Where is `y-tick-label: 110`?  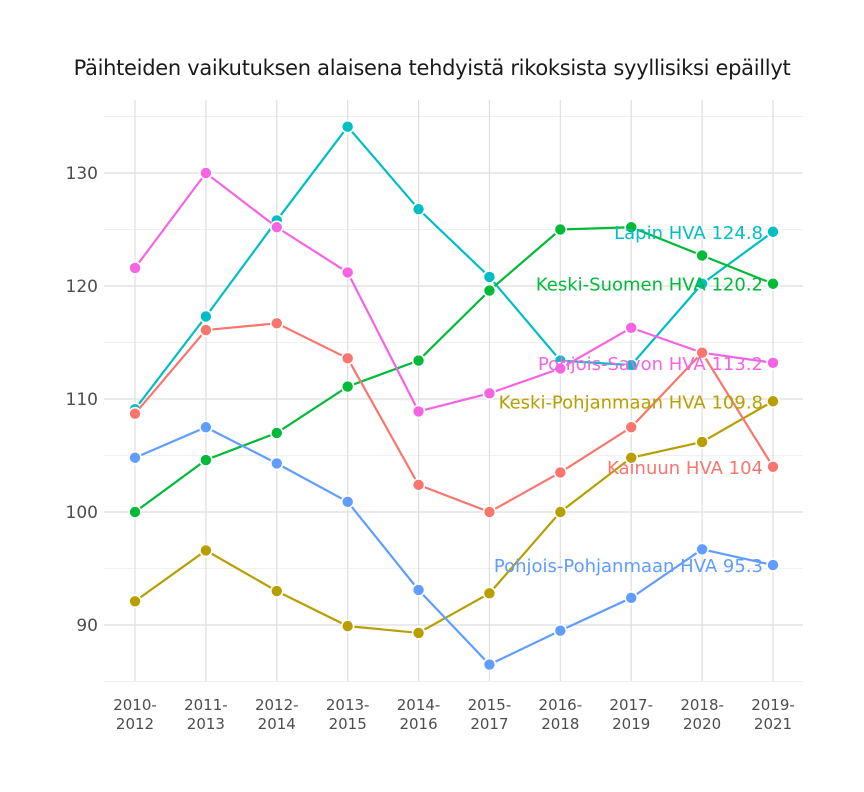
y-tick-label: 110 is located at coordinates (82, 400).